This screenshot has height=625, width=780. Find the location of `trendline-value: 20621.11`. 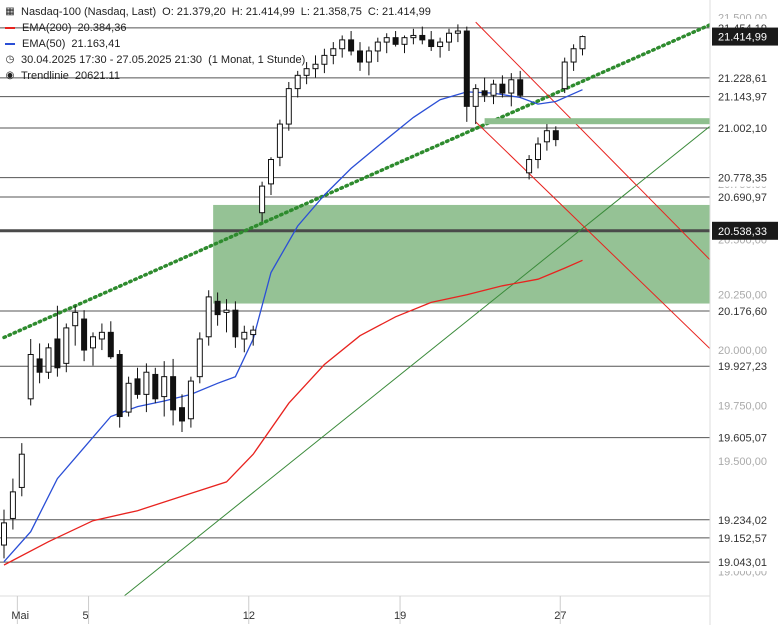

trendline-value: 20621.11 is located at coordinates (97, 76).